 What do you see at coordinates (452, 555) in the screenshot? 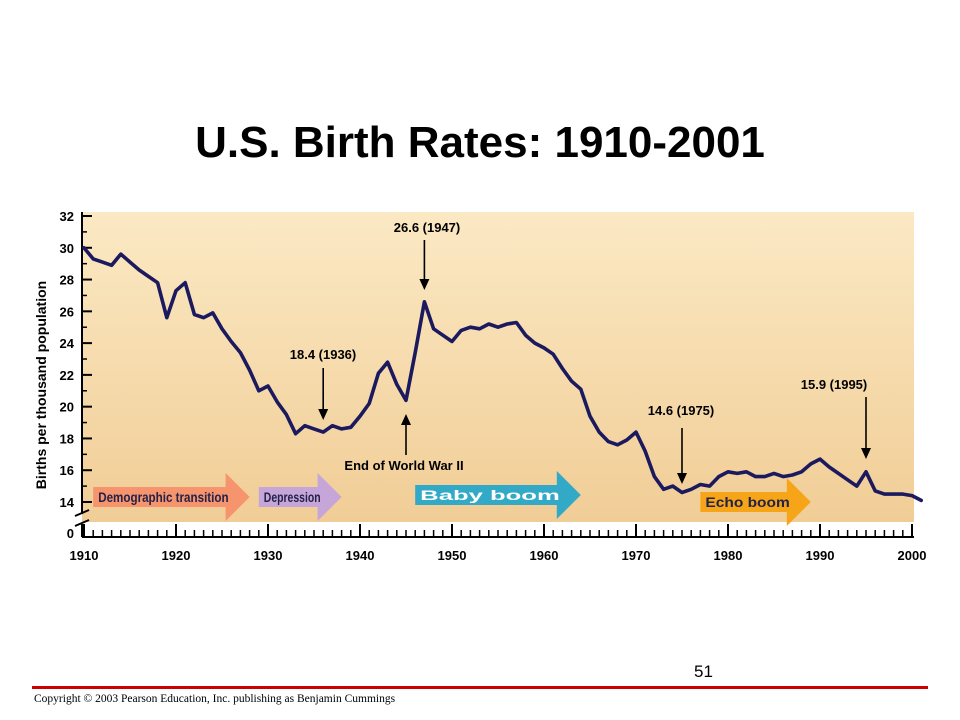
I see `x-tick-label: 1950` at bounding box center [452, 555].